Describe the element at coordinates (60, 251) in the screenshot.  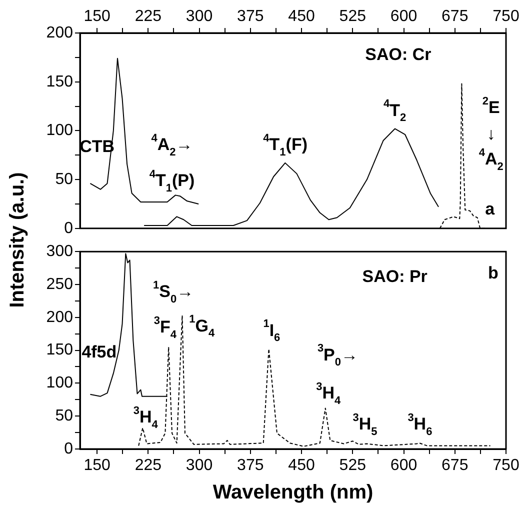
I see `y-tick-label: 300` at that location.